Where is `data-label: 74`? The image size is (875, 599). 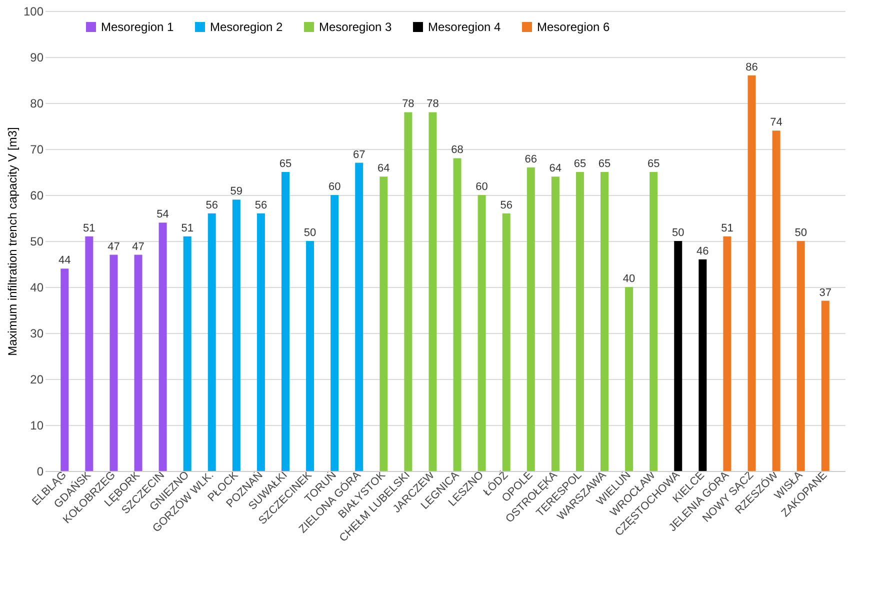 data-label: 74 is located at coordinates (776, 122).